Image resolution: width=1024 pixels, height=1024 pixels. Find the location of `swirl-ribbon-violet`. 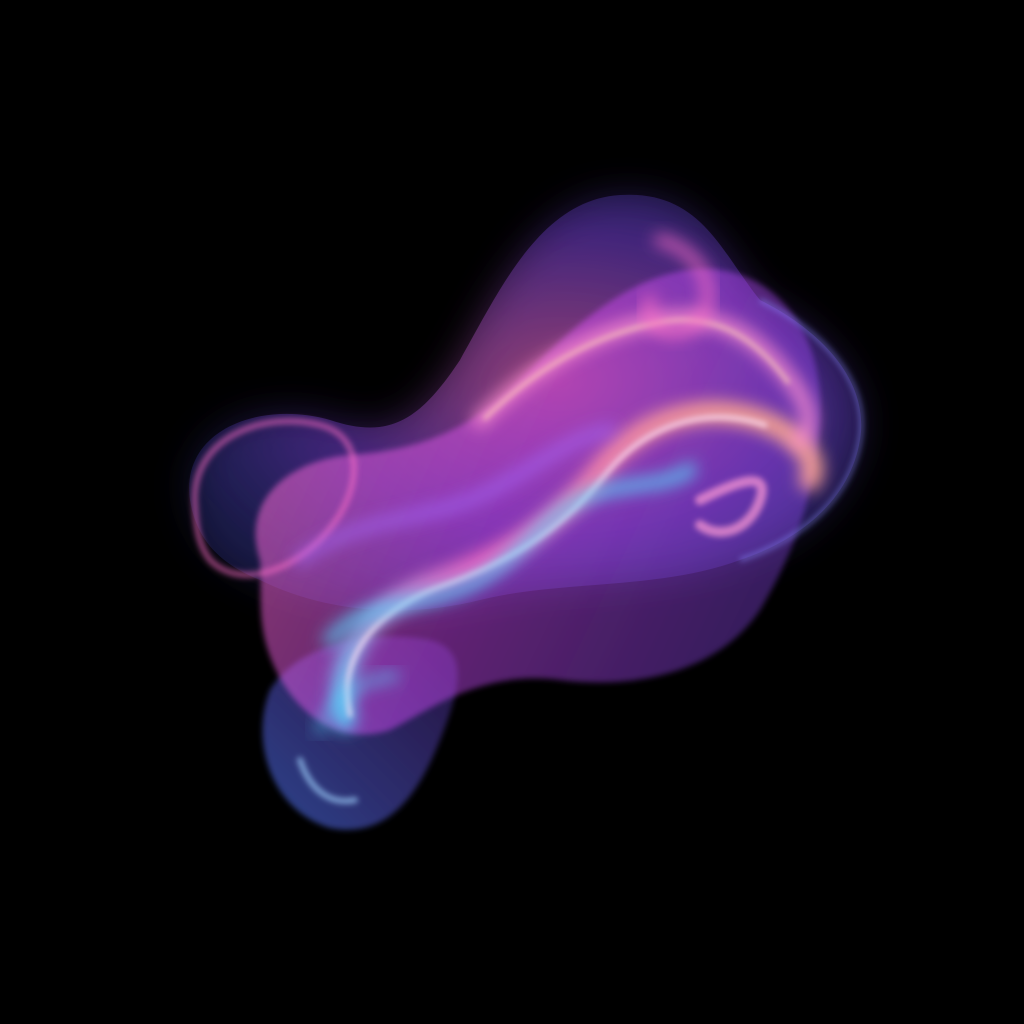

swirl-ribbon-violet is located at coordinates (455, 495).